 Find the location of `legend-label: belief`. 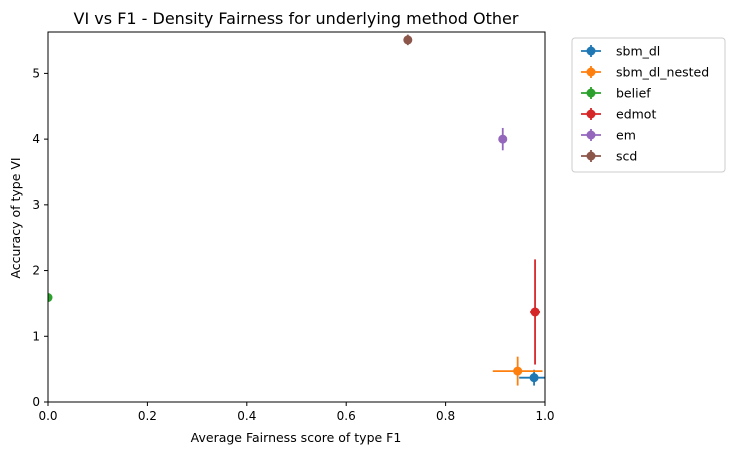

legend-label: belief is located at coordinates (633, 93).